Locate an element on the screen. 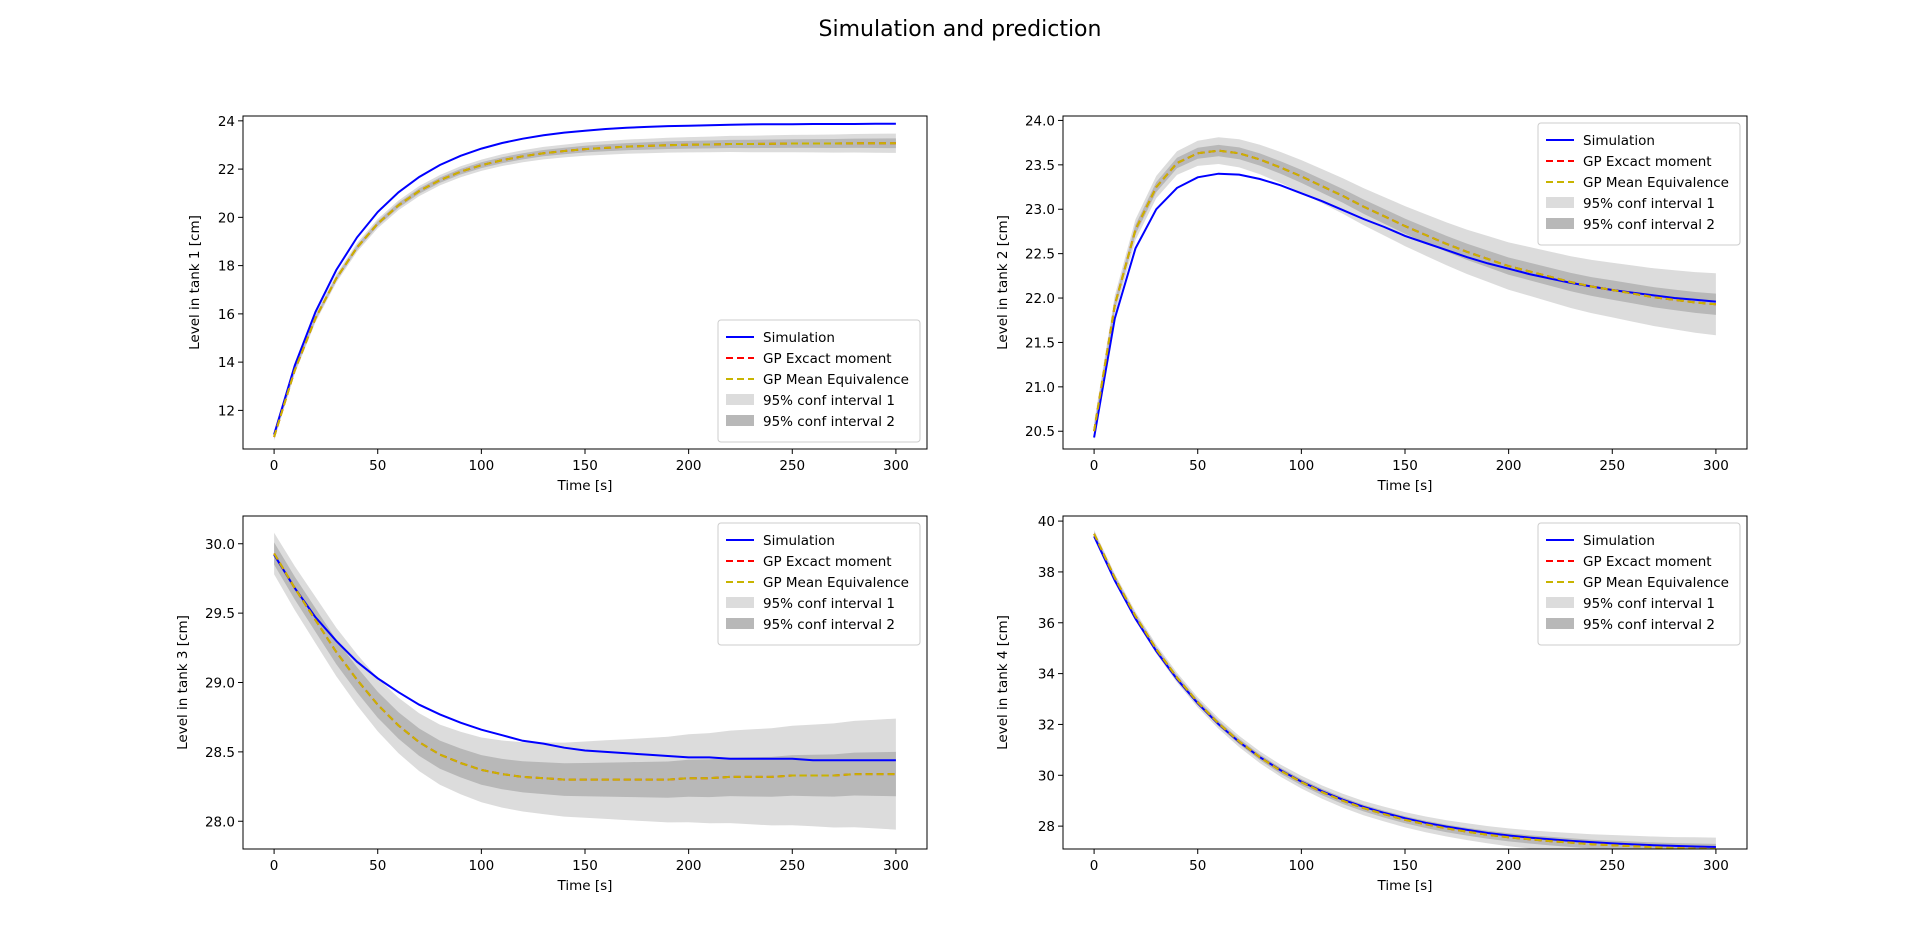 The height and width of the screenshot is (947, 1920). y-tick-label: 23.5 is located at coordinates (1040, 166).